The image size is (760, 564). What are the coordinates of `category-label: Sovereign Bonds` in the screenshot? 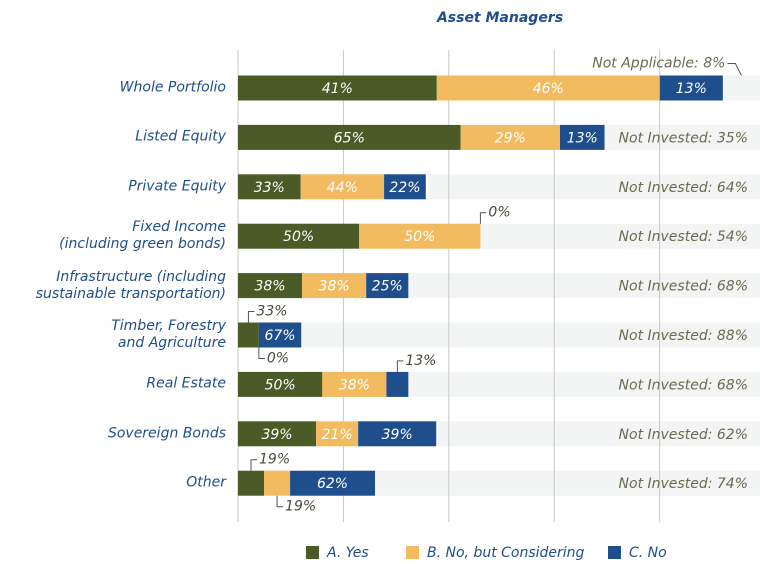 It's located at (166, 433).